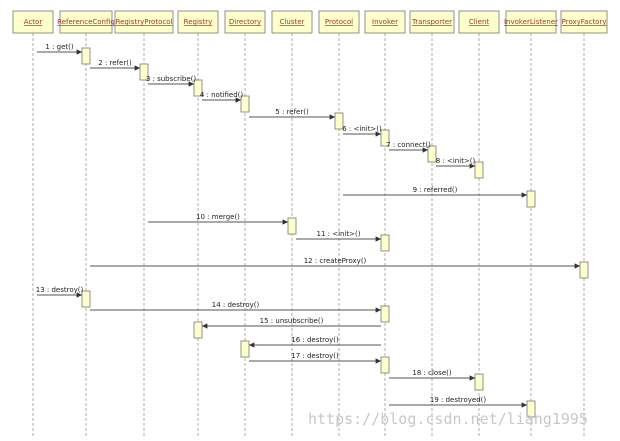 The width and height of the screenshot is (620, 441). Describe the element at coordinates (59, 47) in the screenshot. I see `message-label: 1 : get()` at that location.